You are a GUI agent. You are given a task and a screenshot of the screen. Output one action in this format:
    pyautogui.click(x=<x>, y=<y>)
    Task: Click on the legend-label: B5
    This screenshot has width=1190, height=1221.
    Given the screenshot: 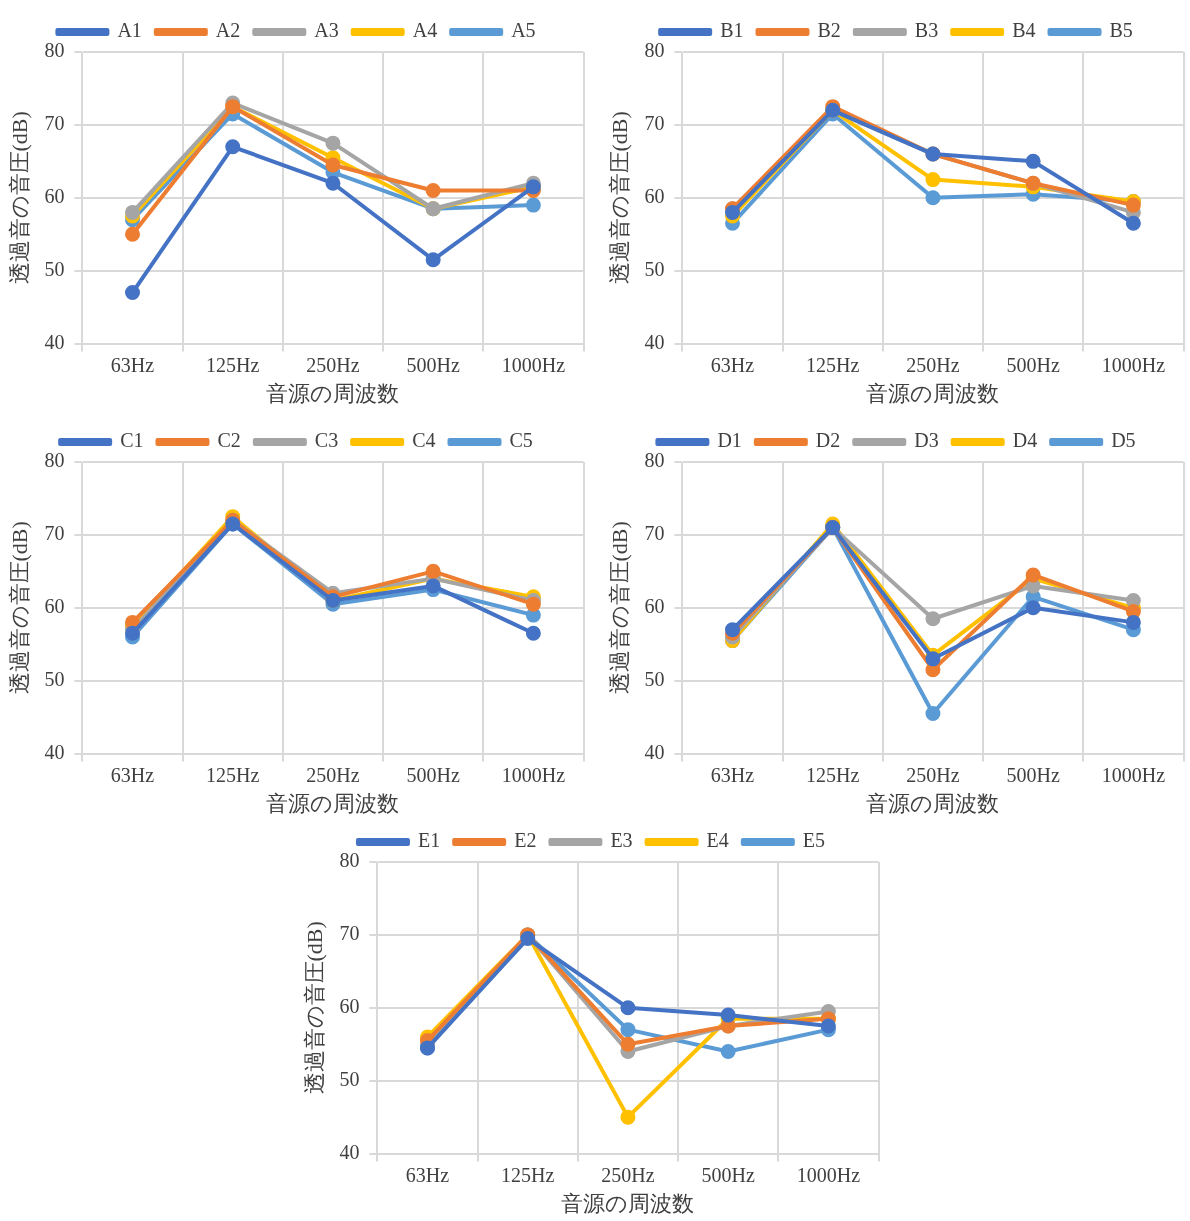 What is the action you would take?
    pyautogui.click(x=1121, y=30)
    